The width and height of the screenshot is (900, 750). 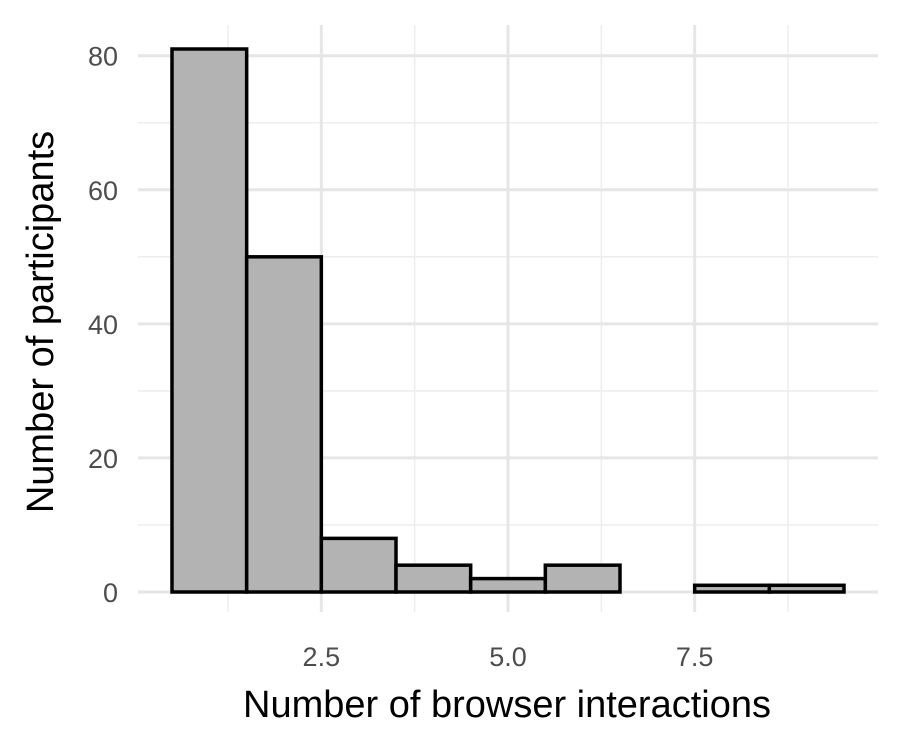 What do you see at coordinates (103, 459) in the screenshot?
I see `y-tick-label: 20` at bounding box center [103, 459].